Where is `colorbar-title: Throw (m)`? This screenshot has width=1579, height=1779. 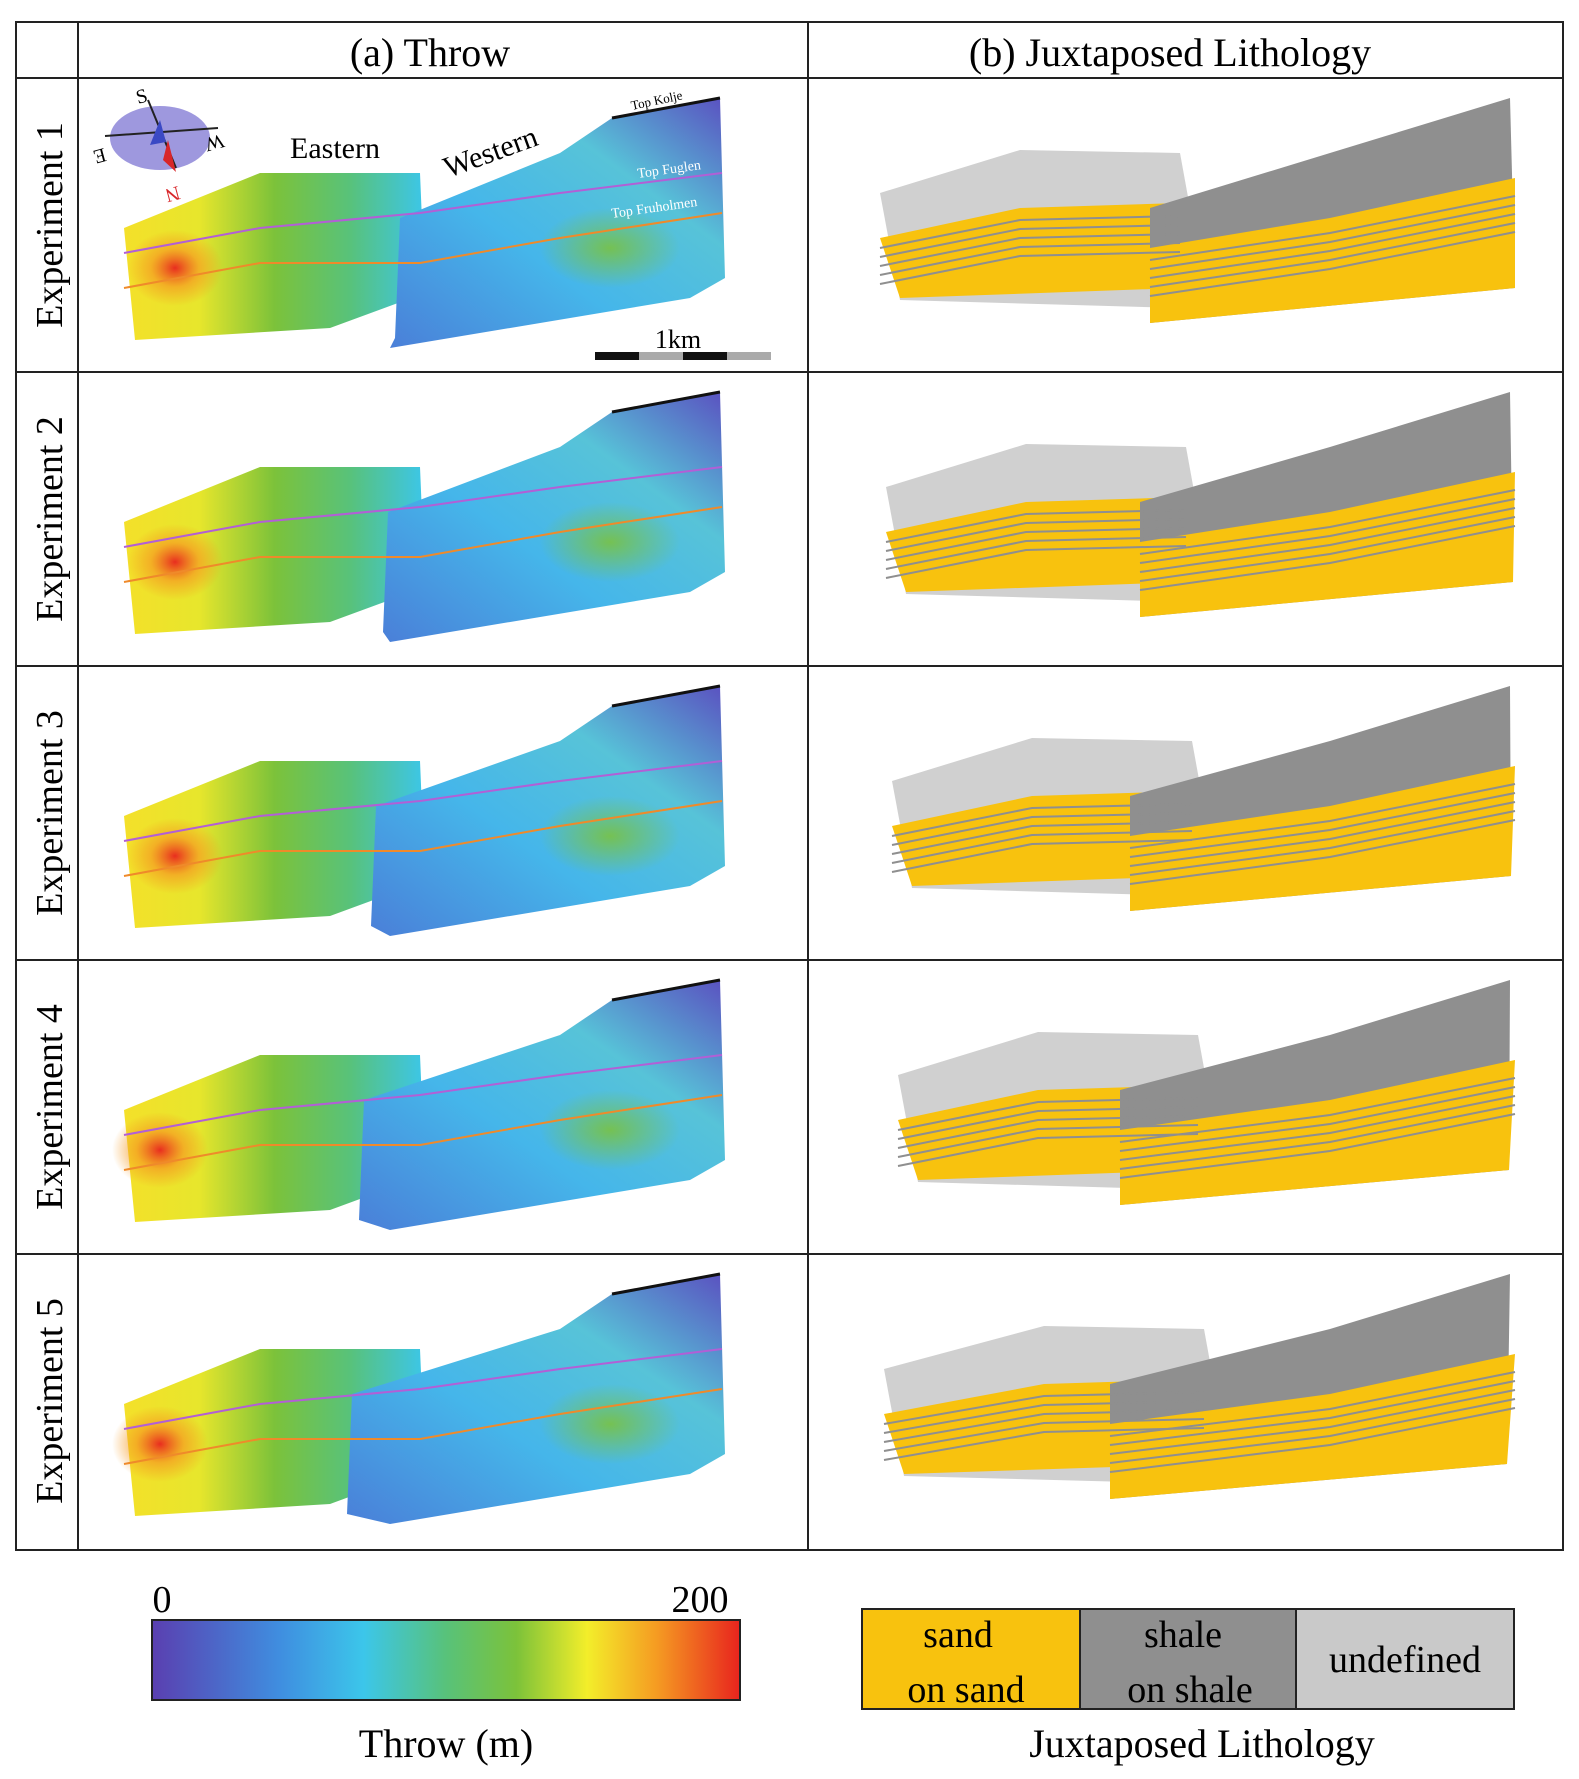
colorbar-title: Throw (m) is located at coordinates (446, 1743).